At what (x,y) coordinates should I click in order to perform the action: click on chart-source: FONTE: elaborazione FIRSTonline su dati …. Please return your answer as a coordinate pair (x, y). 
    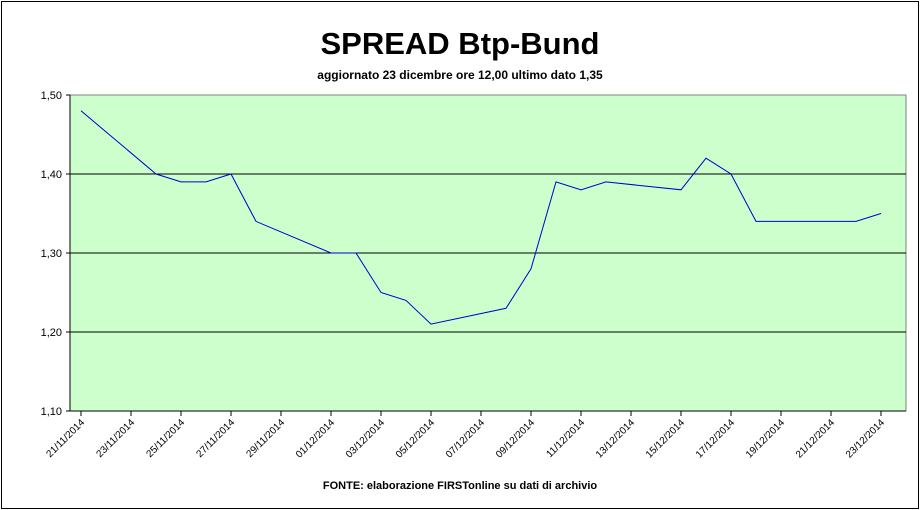
    Looking at the image, I should click on (460, 486).